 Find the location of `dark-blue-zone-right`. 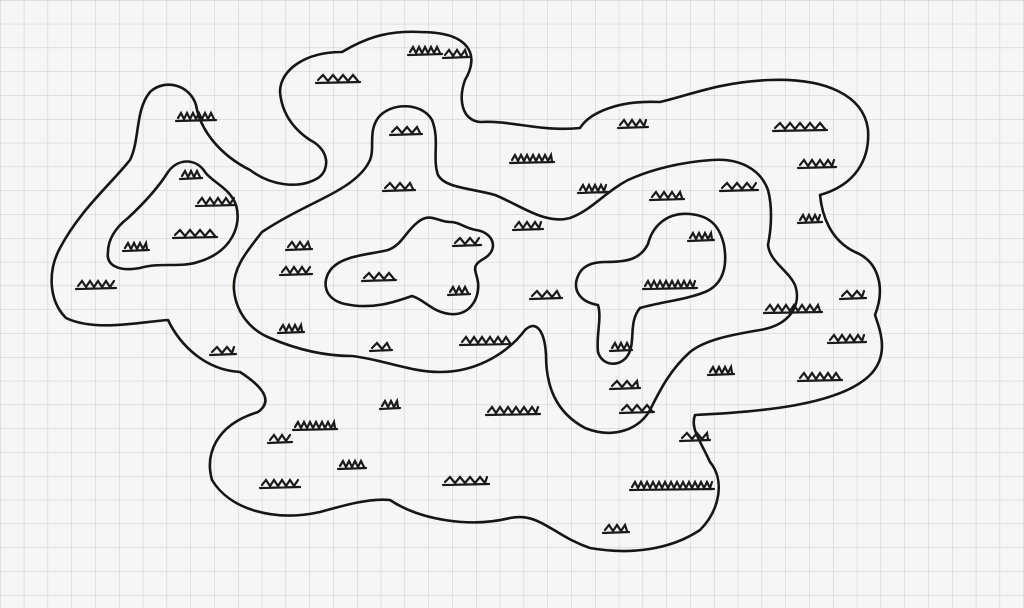

dark-blue-zone-right is located at coordinates (650, 288).